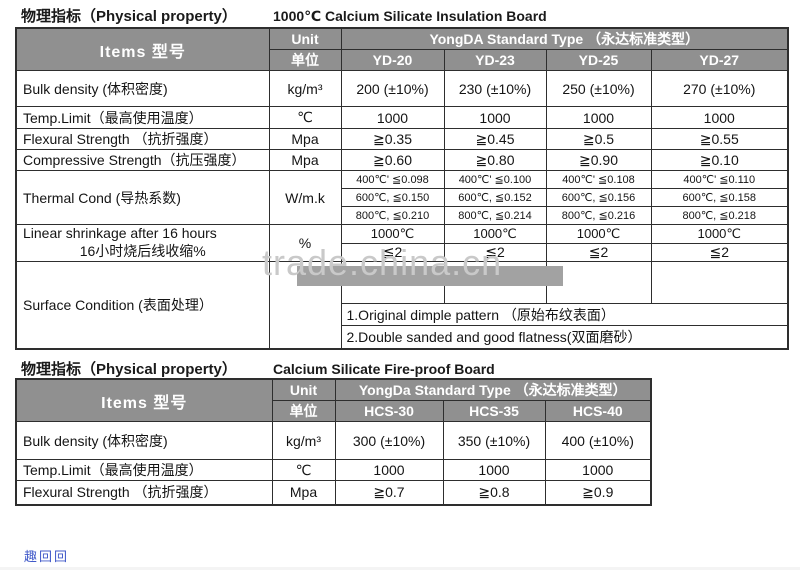 This screenshot has height=570, width=800. I want to click on thermal-800-value: 800℃, ≦0.218, so click(719, 215).